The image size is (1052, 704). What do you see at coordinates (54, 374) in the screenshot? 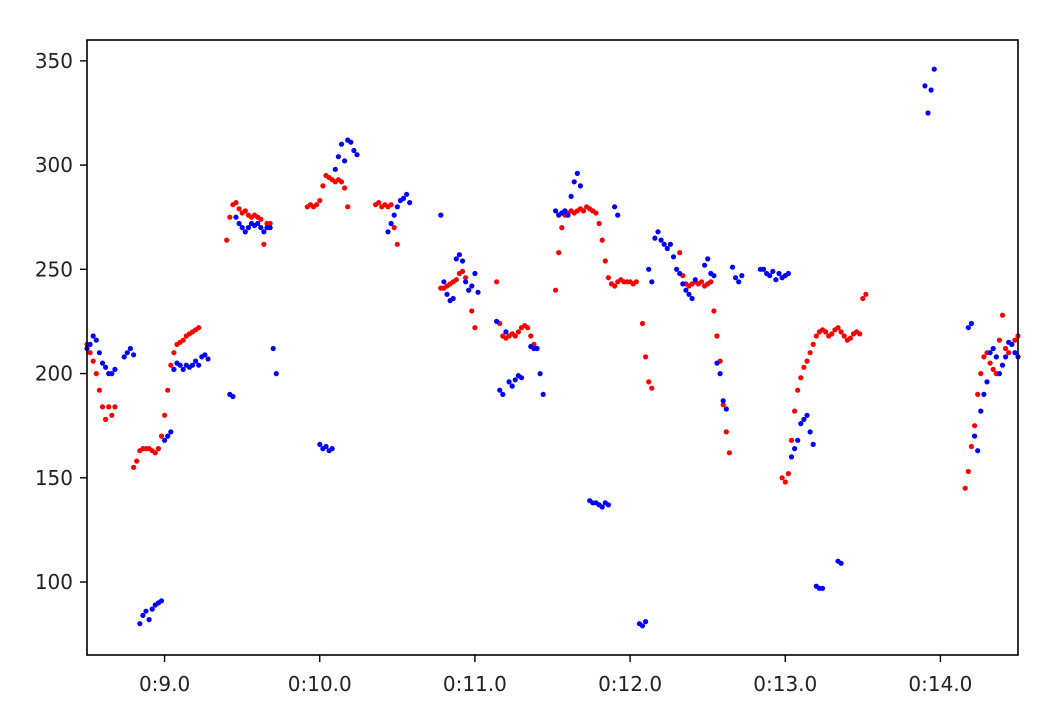
I see `y-tick-label: 200` at bounding box center [54, 374].